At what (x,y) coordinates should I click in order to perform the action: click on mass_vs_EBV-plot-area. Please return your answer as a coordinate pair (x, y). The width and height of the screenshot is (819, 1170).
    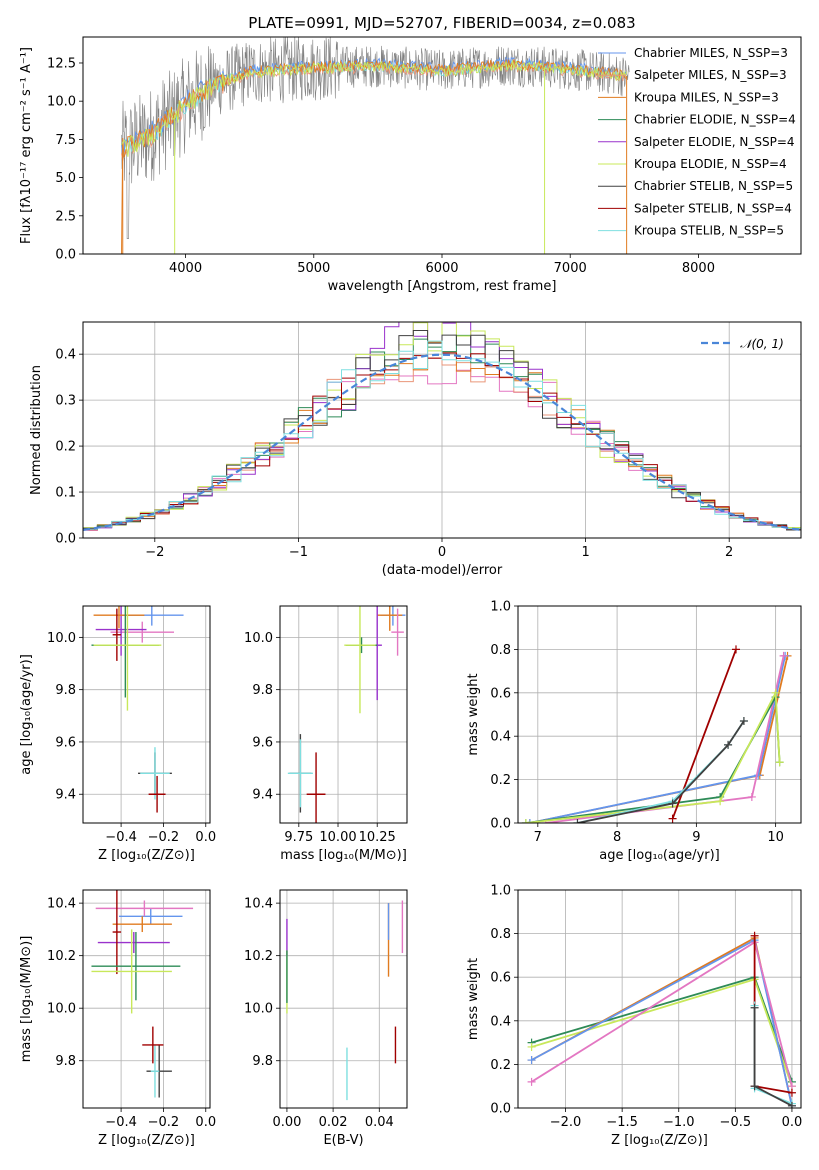
    Looking at the image, I should click on (345, 1000).